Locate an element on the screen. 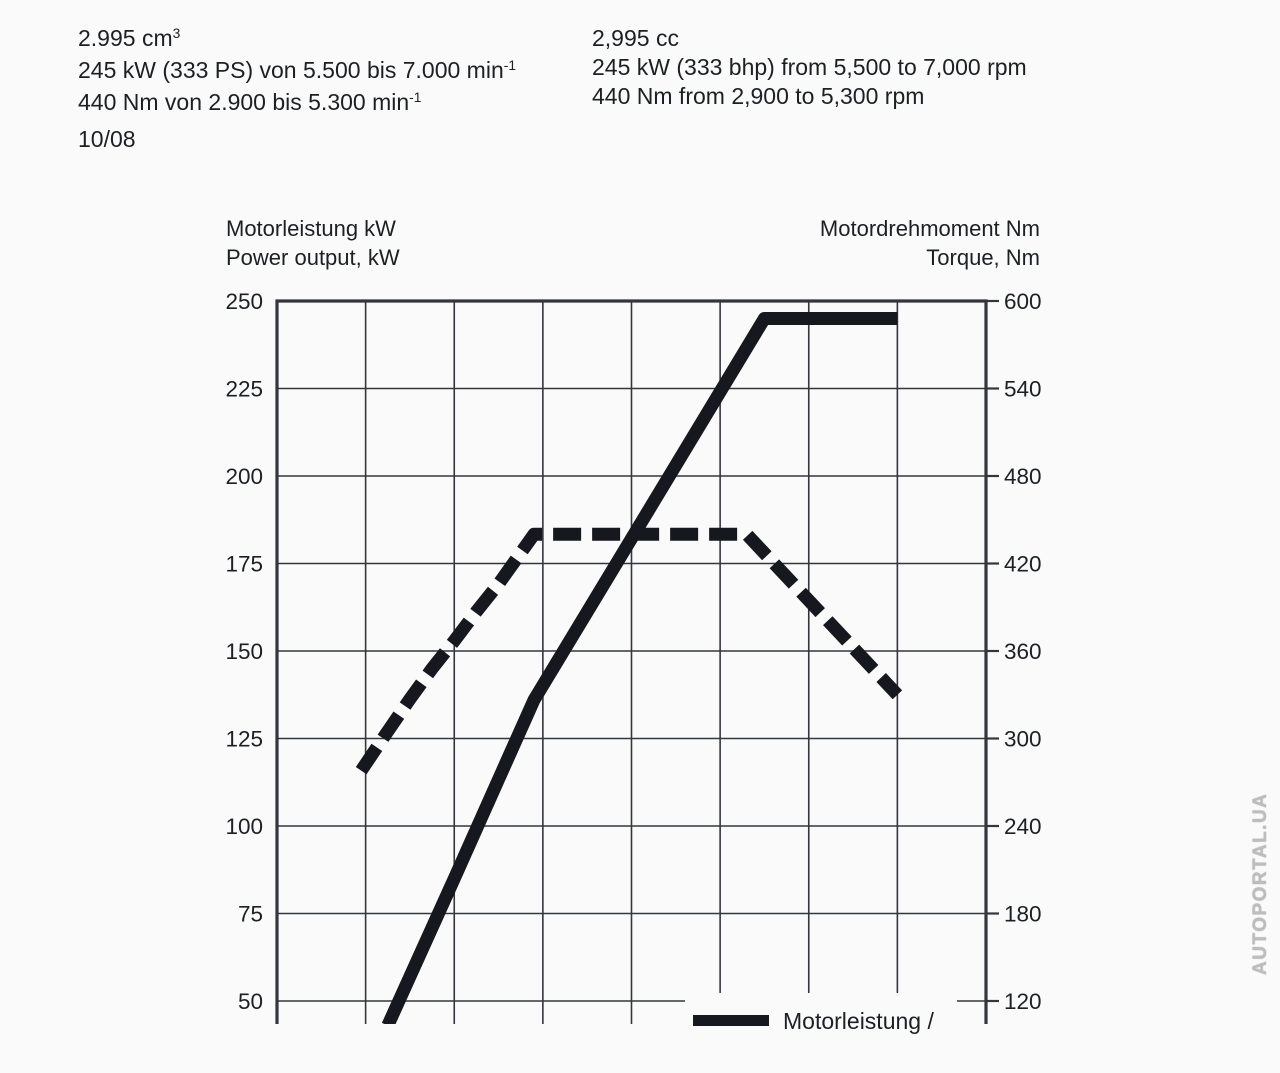 The width and height of the screenshot is (1280, 1073). right-axis-tick-label: 600 is located at coordinates (1023, 301).